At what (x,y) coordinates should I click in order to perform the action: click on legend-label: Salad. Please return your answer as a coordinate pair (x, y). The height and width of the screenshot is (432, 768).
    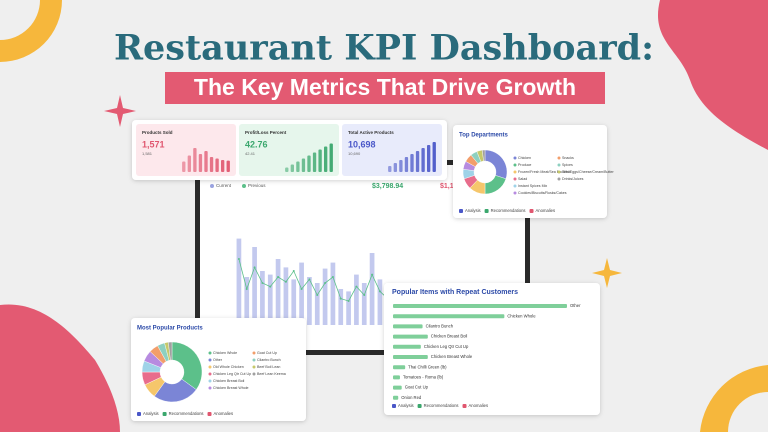
    Looking at the image, I should click on (522, 179).